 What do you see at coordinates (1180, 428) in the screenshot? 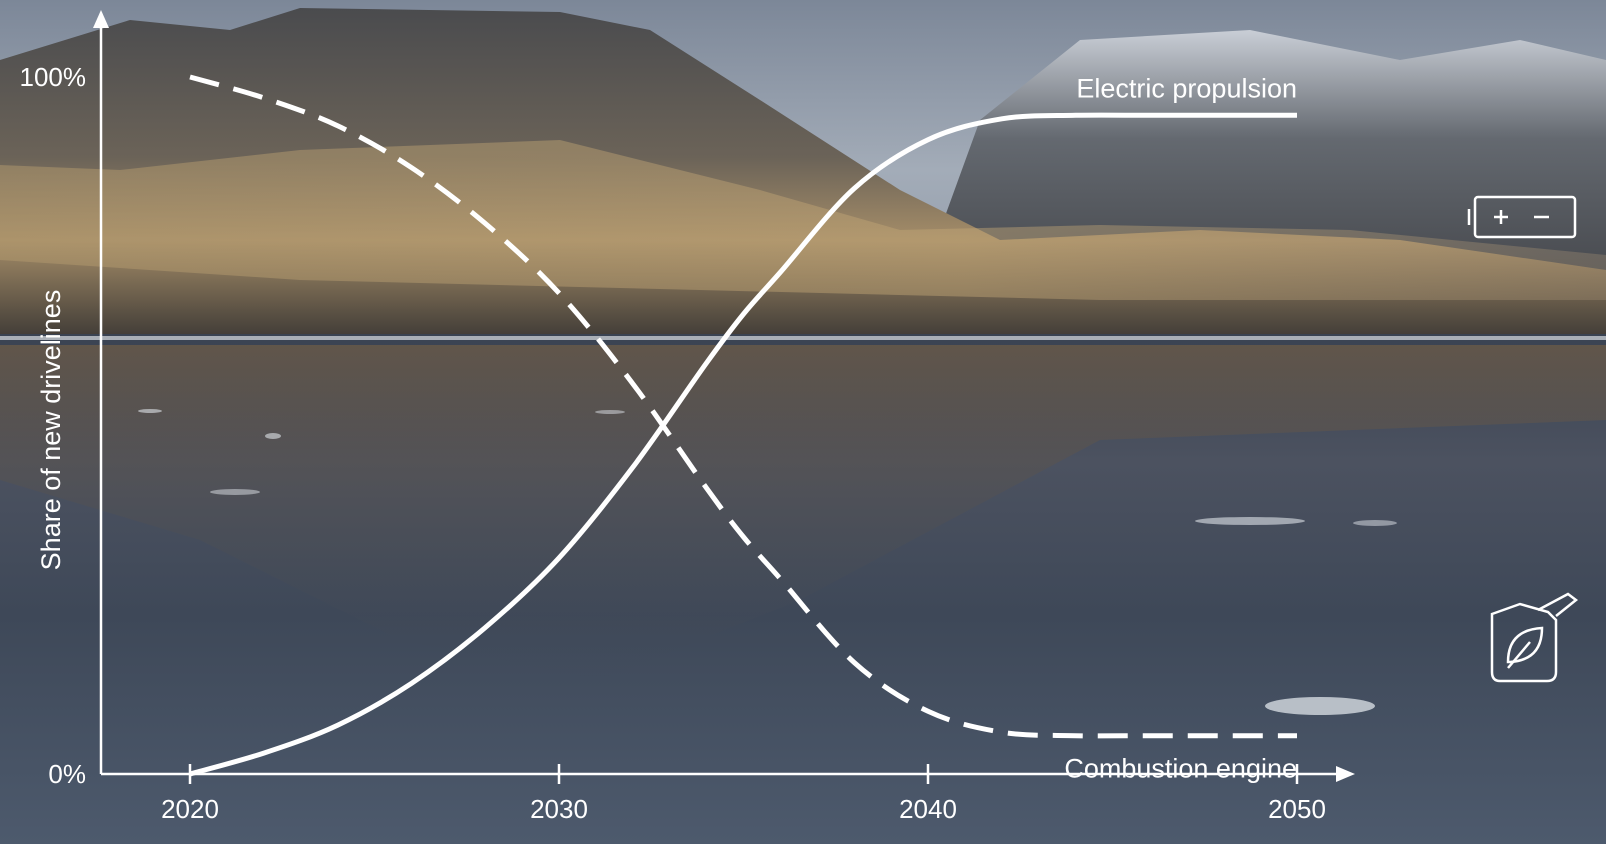
I see `series-labels: Electric propulsion Combustion engine` at bounding box center [1180, 428].